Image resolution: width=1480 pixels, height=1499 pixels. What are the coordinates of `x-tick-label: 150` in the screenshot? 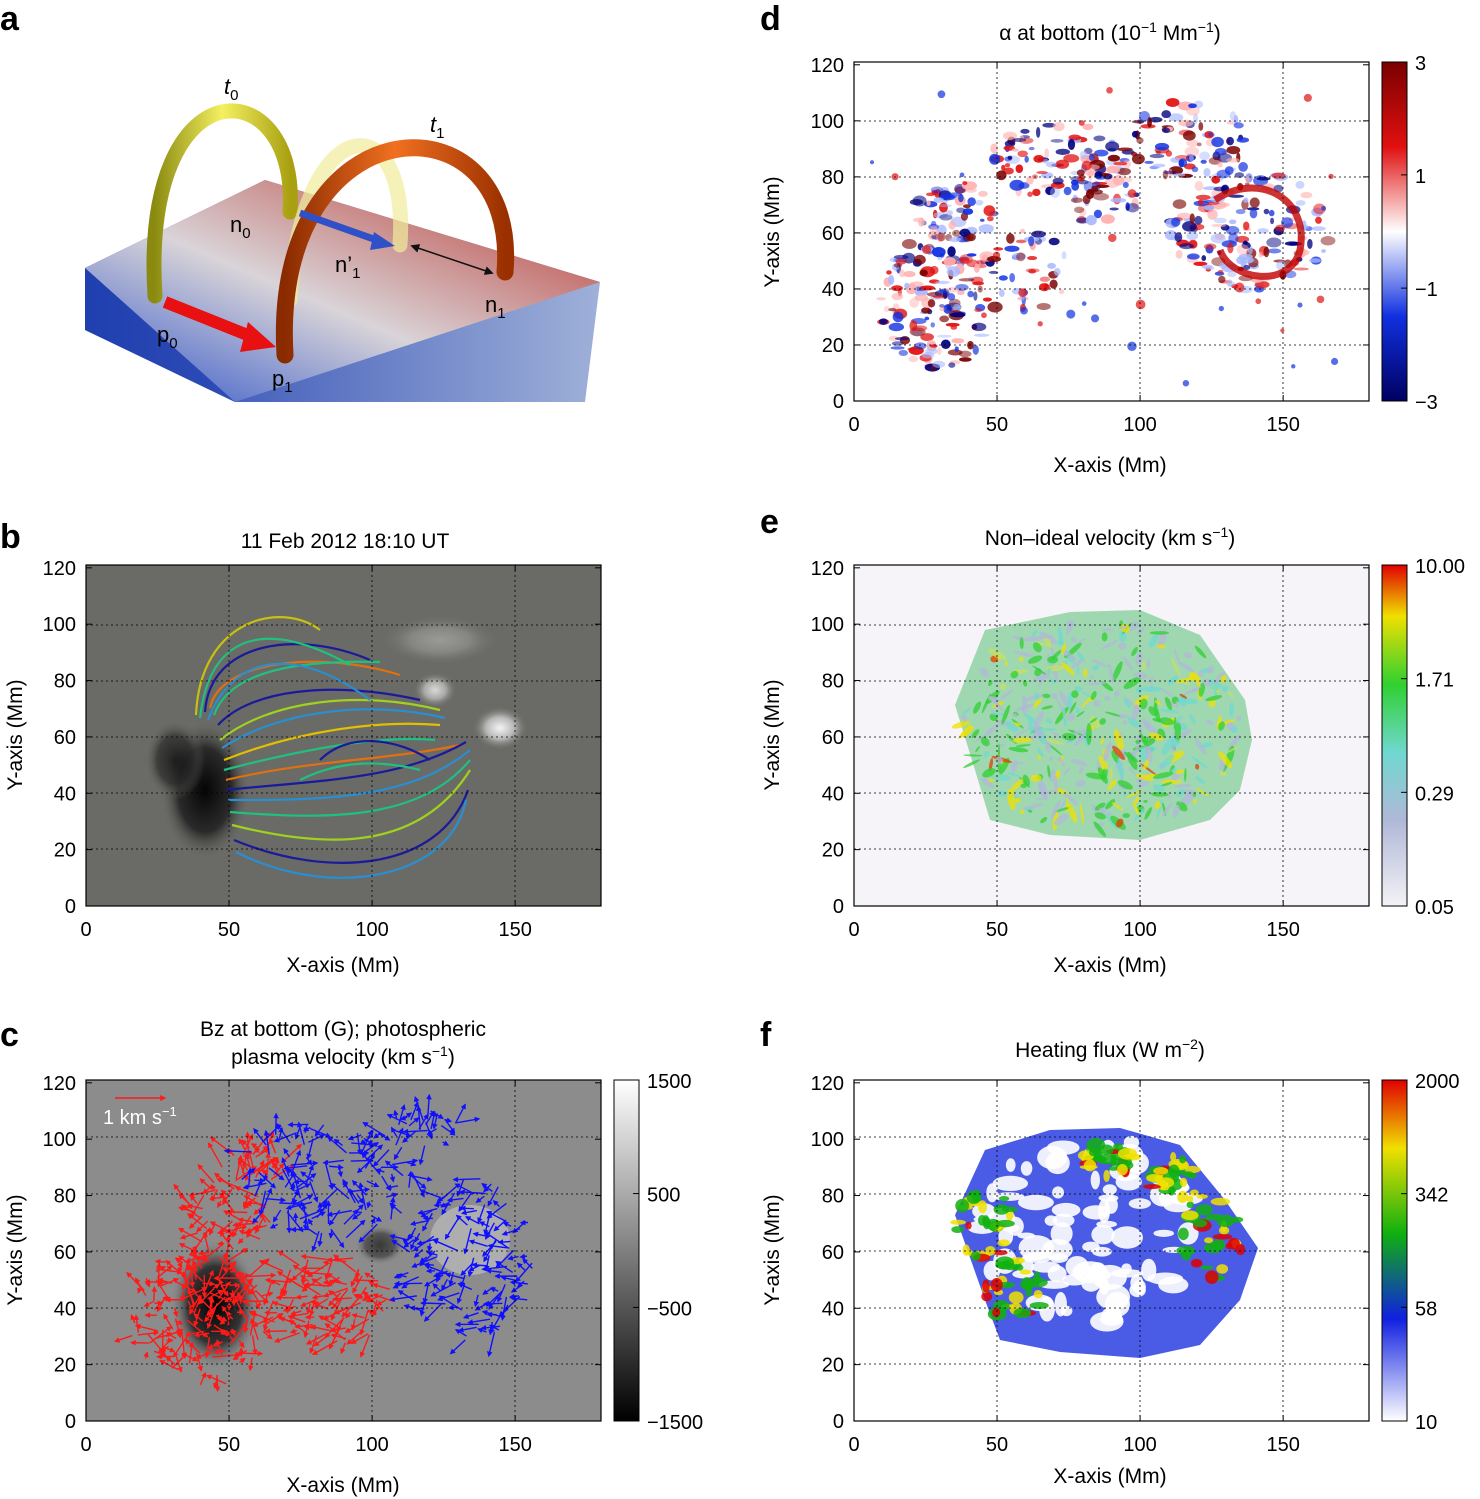 It's located at (1282, 1445).